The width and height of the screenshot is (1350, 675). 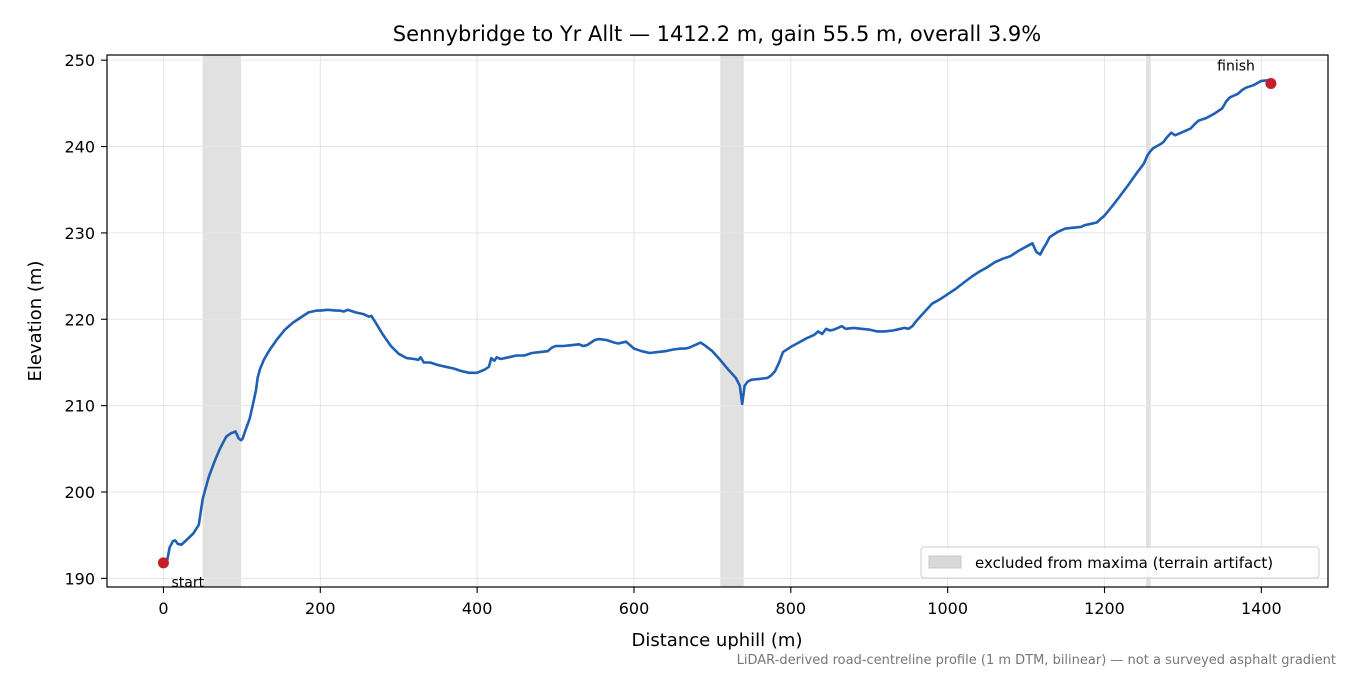 I want to click on x-tick-label: 200, so click(x=320, y=608).